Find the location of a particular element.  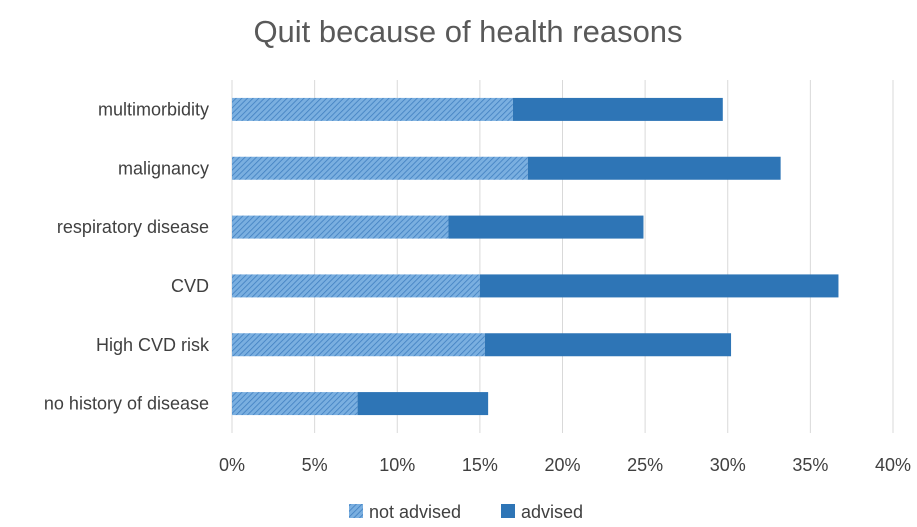

legend: not advised advised is located at coordinates (466, 512).